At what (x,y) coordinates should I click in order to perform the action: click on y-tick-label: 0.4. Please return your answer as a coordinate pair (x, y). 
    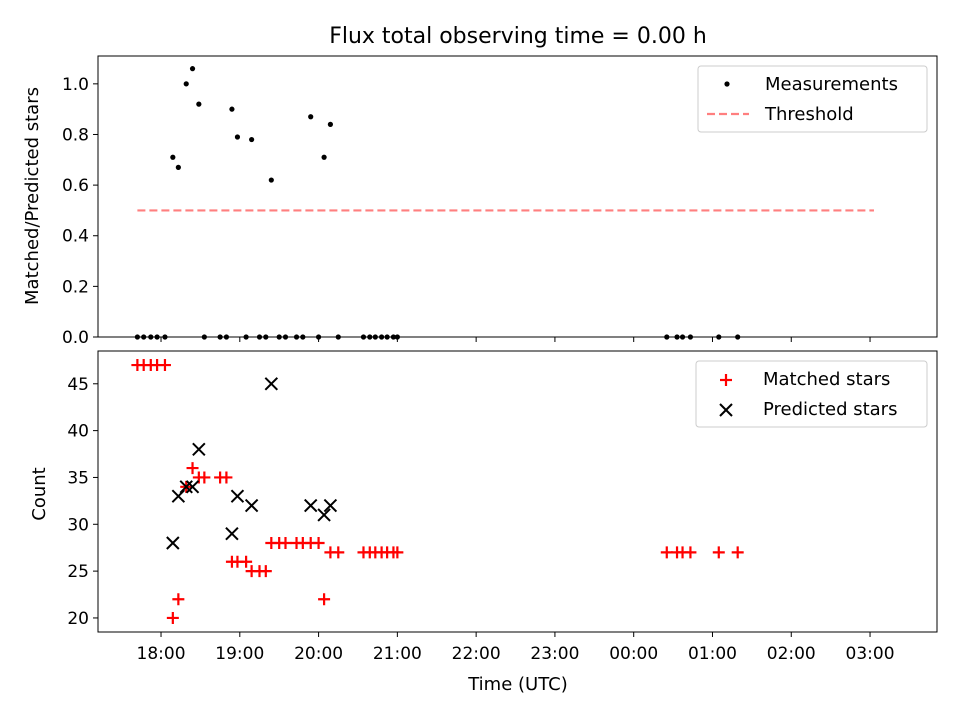
    Looking at the image, I should click on (75, 237).